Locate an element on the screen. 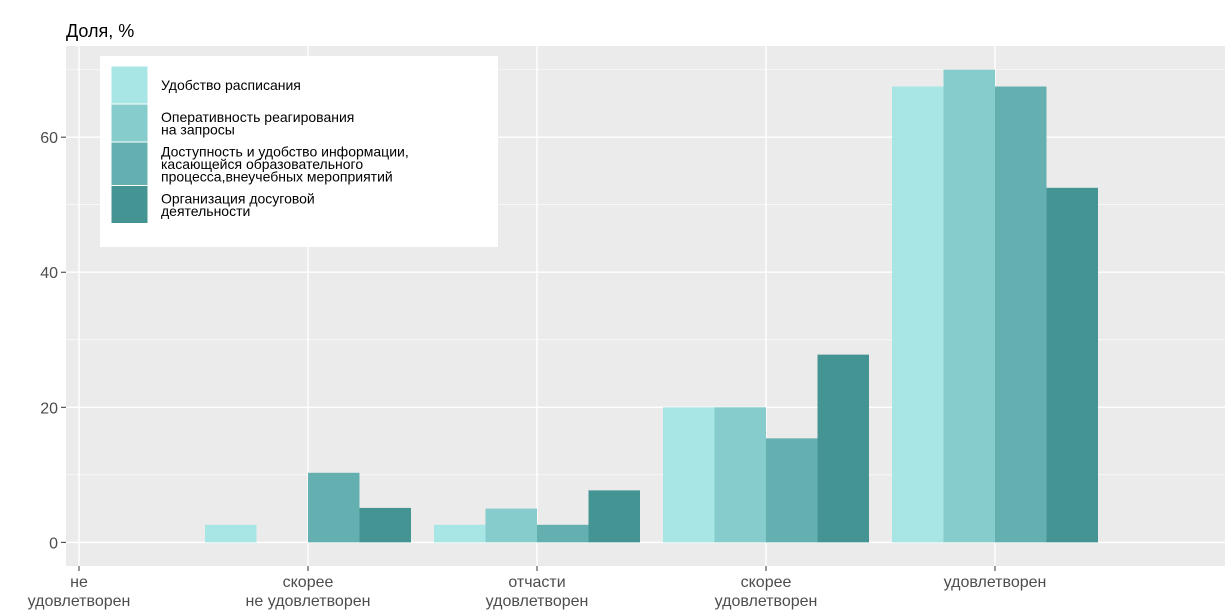 The height and width of the screenshot is (612, 1225). legend-label: Удобство расписания is located at coordinates (231, 85).